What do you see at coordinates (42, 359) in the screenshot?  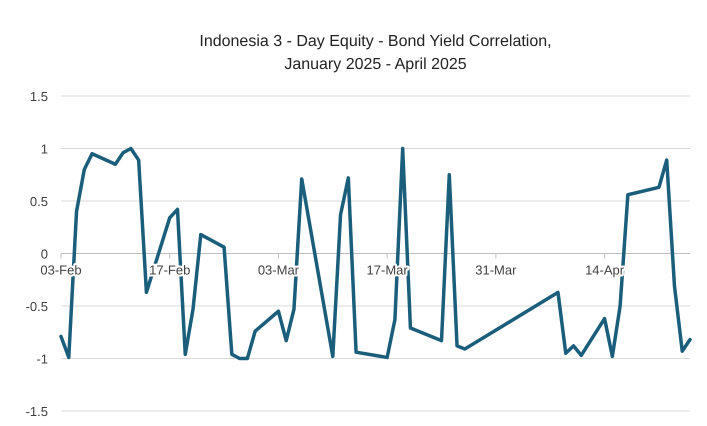 I see `y-tick-label: -1` at bounding box center [42, 359].